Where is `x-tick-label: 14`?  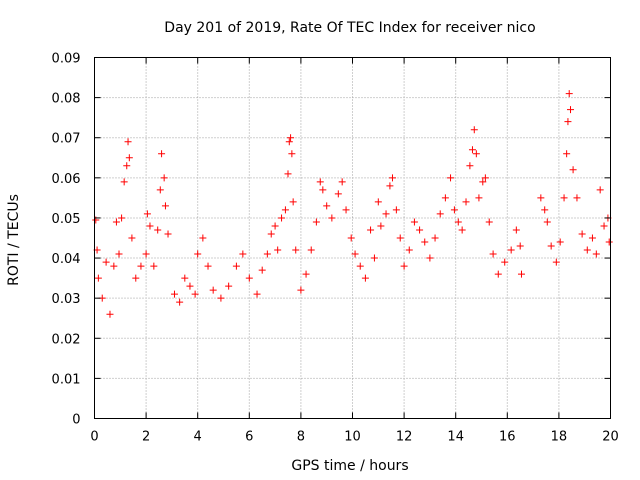
x-tick-label: 14 is located at coordinates (455, 437).